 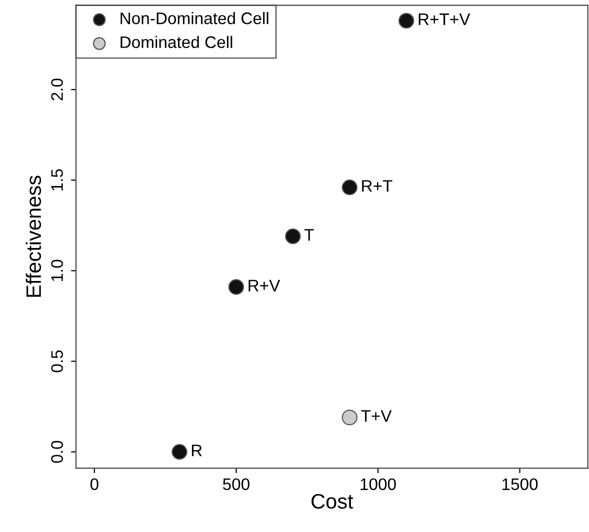 What do you see at coordinates (309, 235) in the screenshot?
I see `annotation: T` at bounding box center [309, 235].